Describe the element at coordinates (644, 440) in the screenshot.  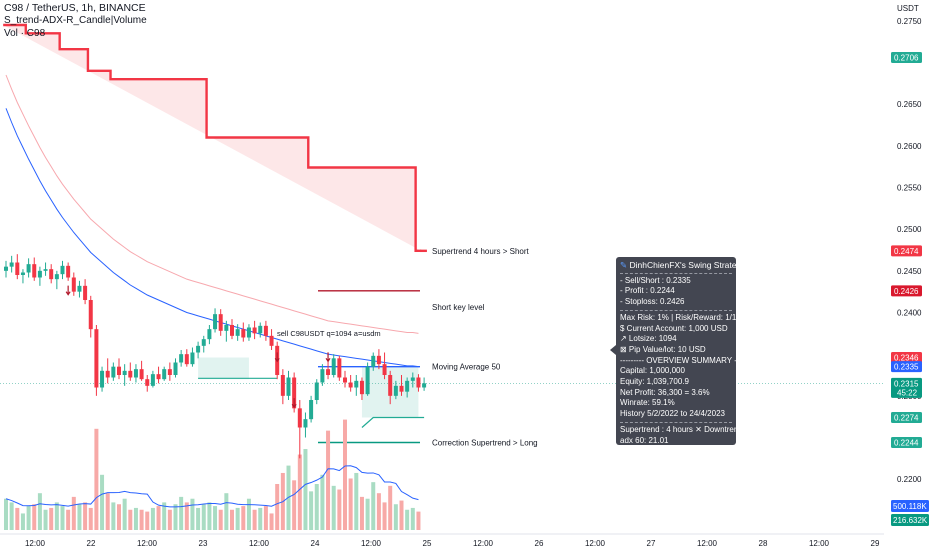
I see `trend-line: adx 60: 21.01` at that location.